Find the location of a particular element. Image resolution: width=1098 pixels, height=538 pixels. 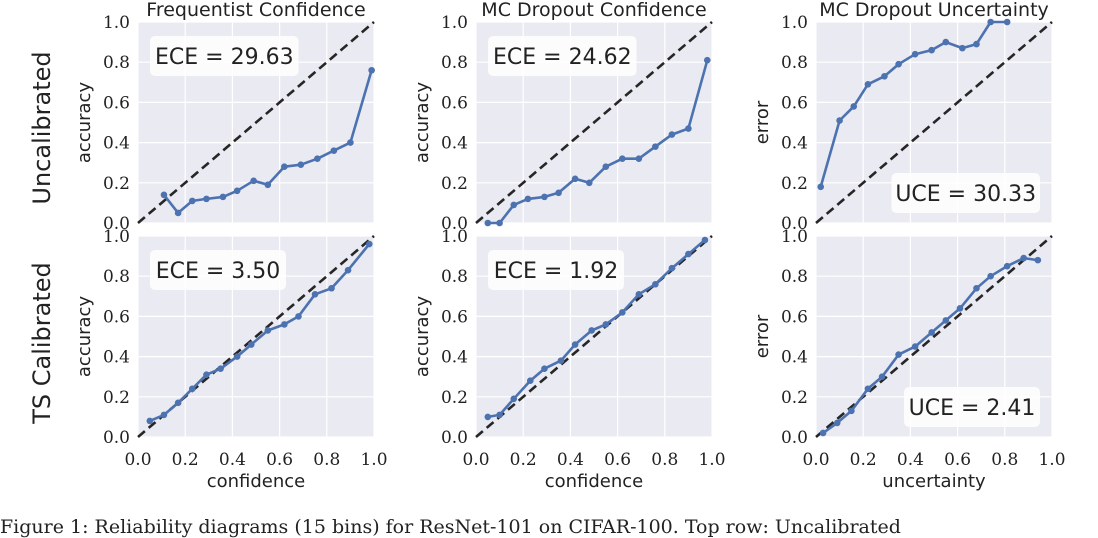

subplot-title: MC Dropout Uncertainty is located at coordinates (934, 10).